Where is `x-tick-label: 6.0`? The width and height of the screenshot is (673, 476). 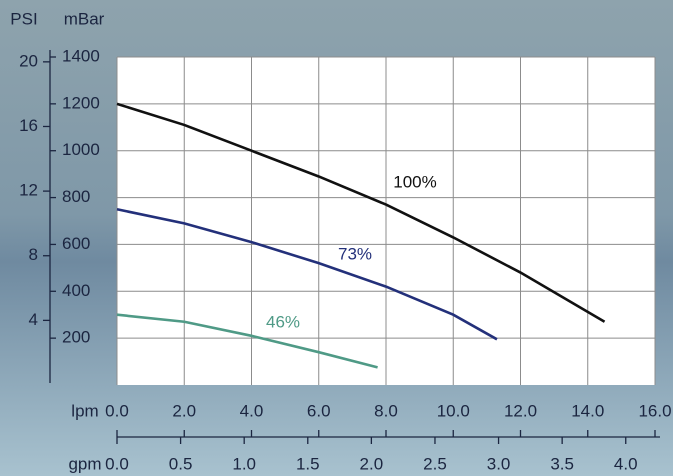 x-tick-label: 6.0 is located at coordinates (319, 410).